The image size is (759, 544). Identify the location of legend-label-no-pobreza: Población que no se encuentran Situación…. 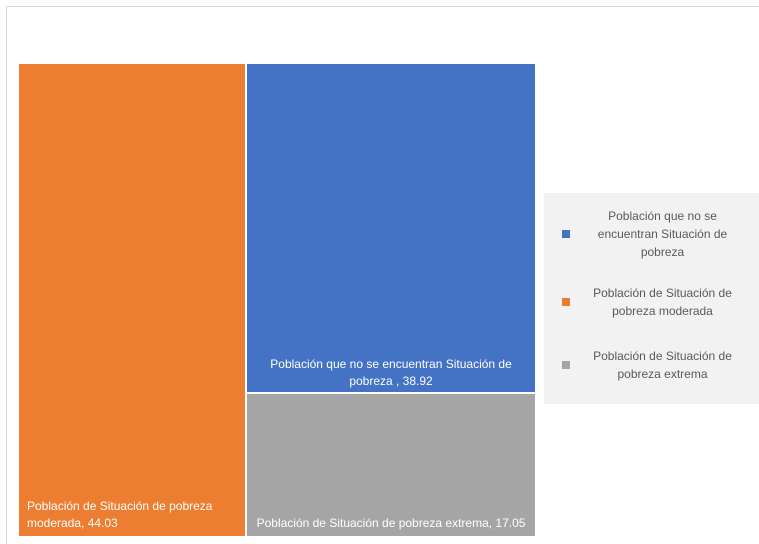
(662, 234).